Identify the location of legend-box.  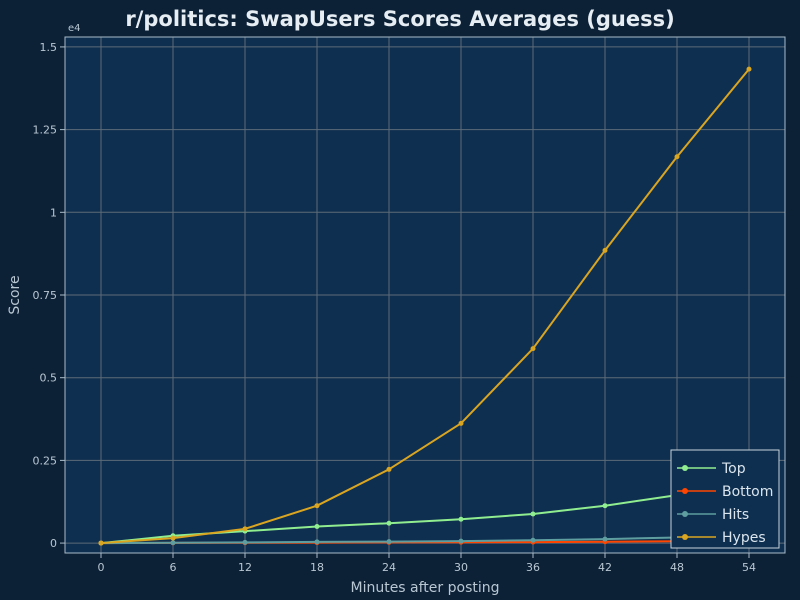
(725, 499).